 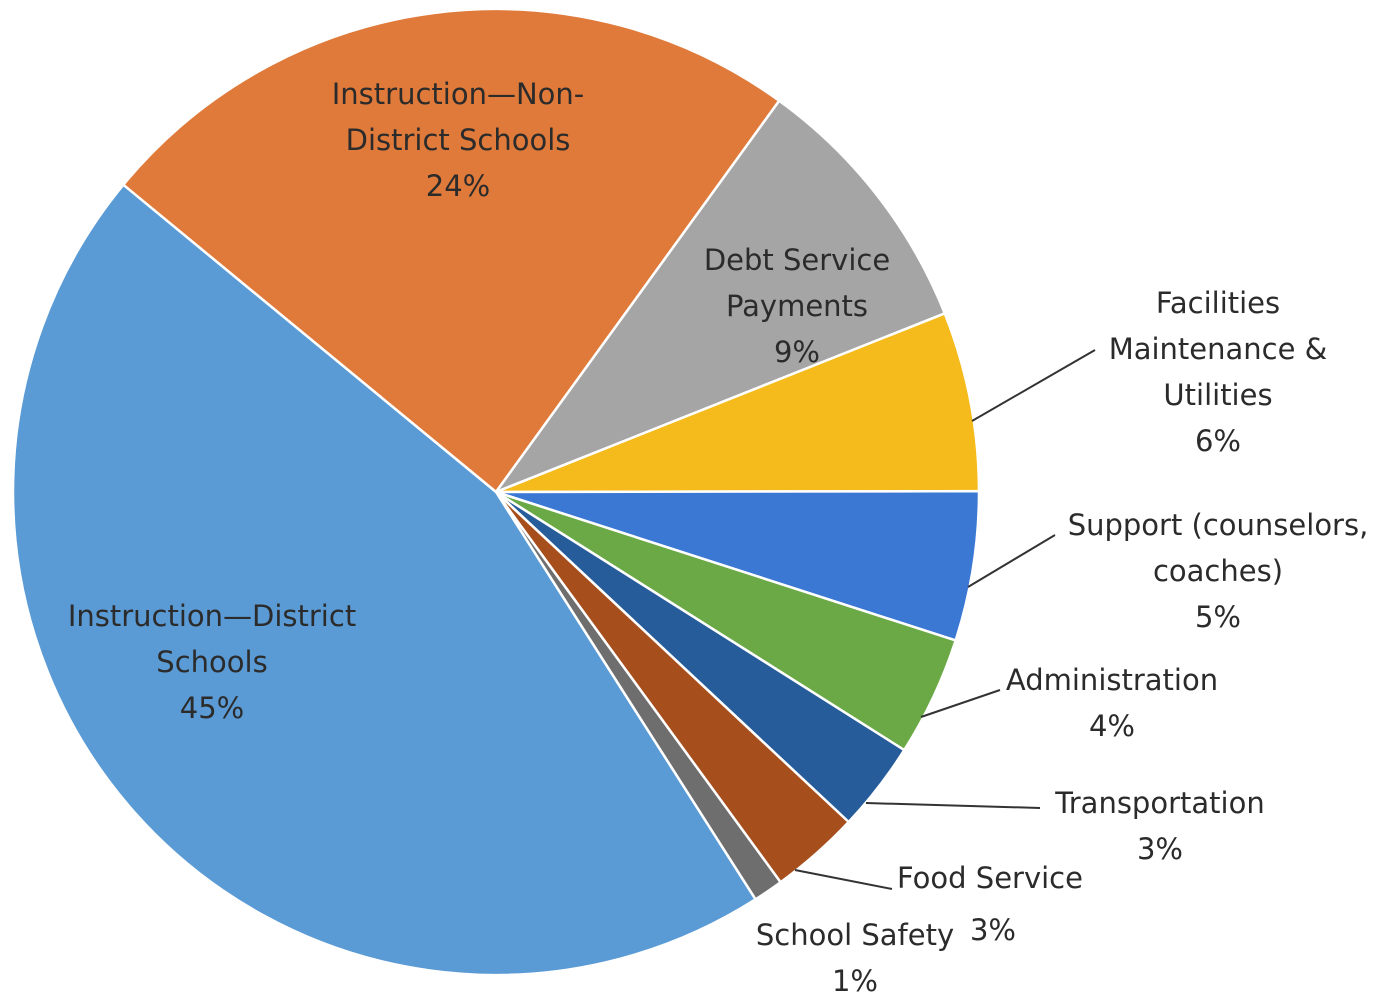 I want to click on slice-label-line: Instruction—Non-, so click(x=458, y=94).